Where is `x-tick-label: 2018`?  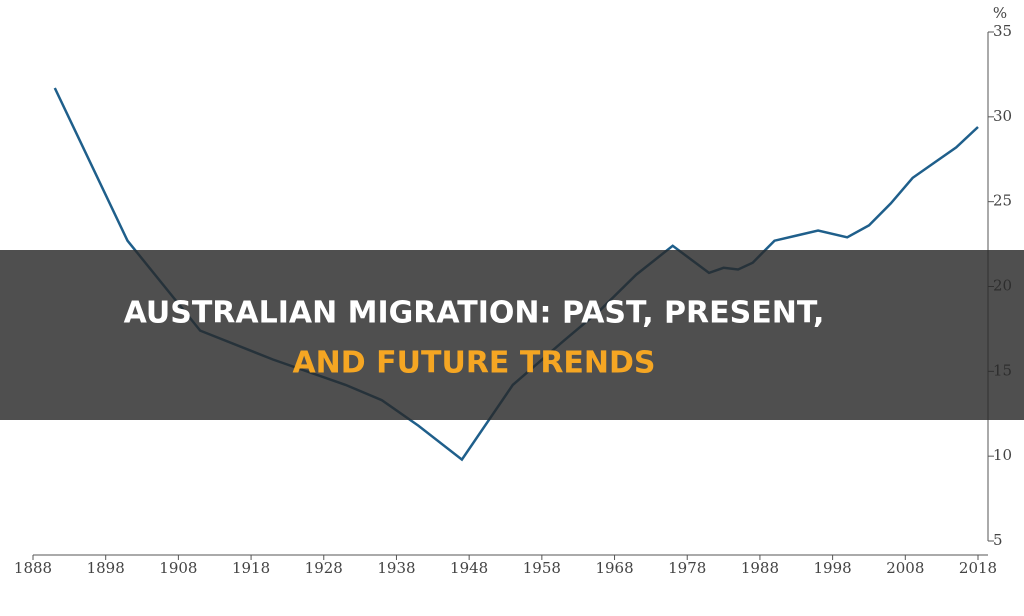
x-tick-label: 2018 is located at coordinates (978, 568).